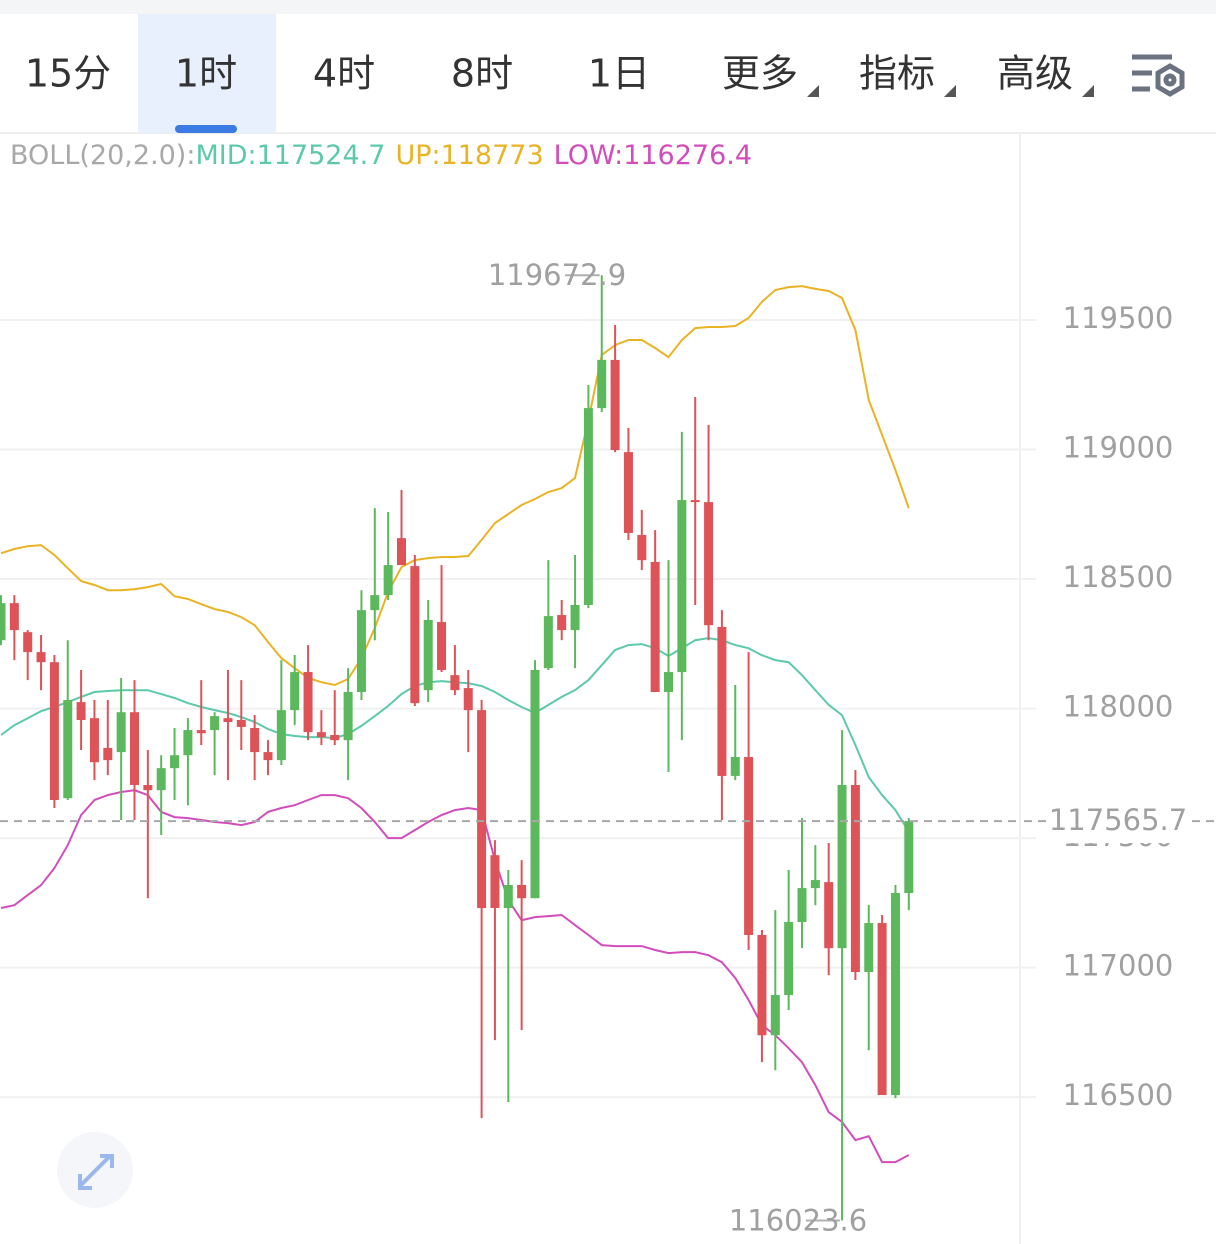  I want to click on y-tick-label: 119500, so click(1118, 318).